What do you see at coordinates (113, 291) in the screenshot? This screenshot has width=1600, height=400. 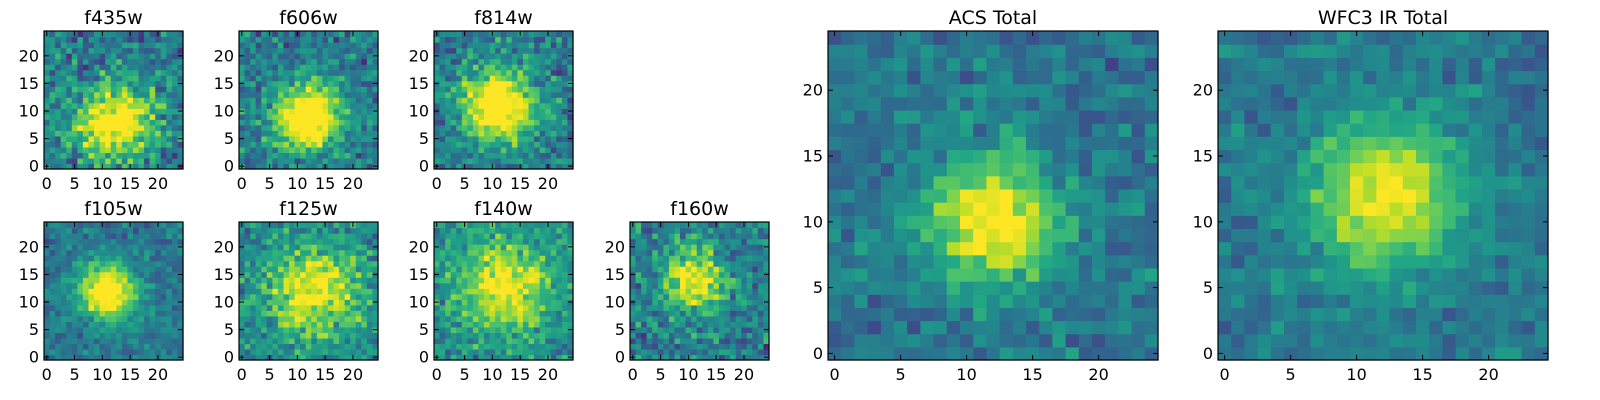 I see `axes-frame` at bounding box center [113, 291].